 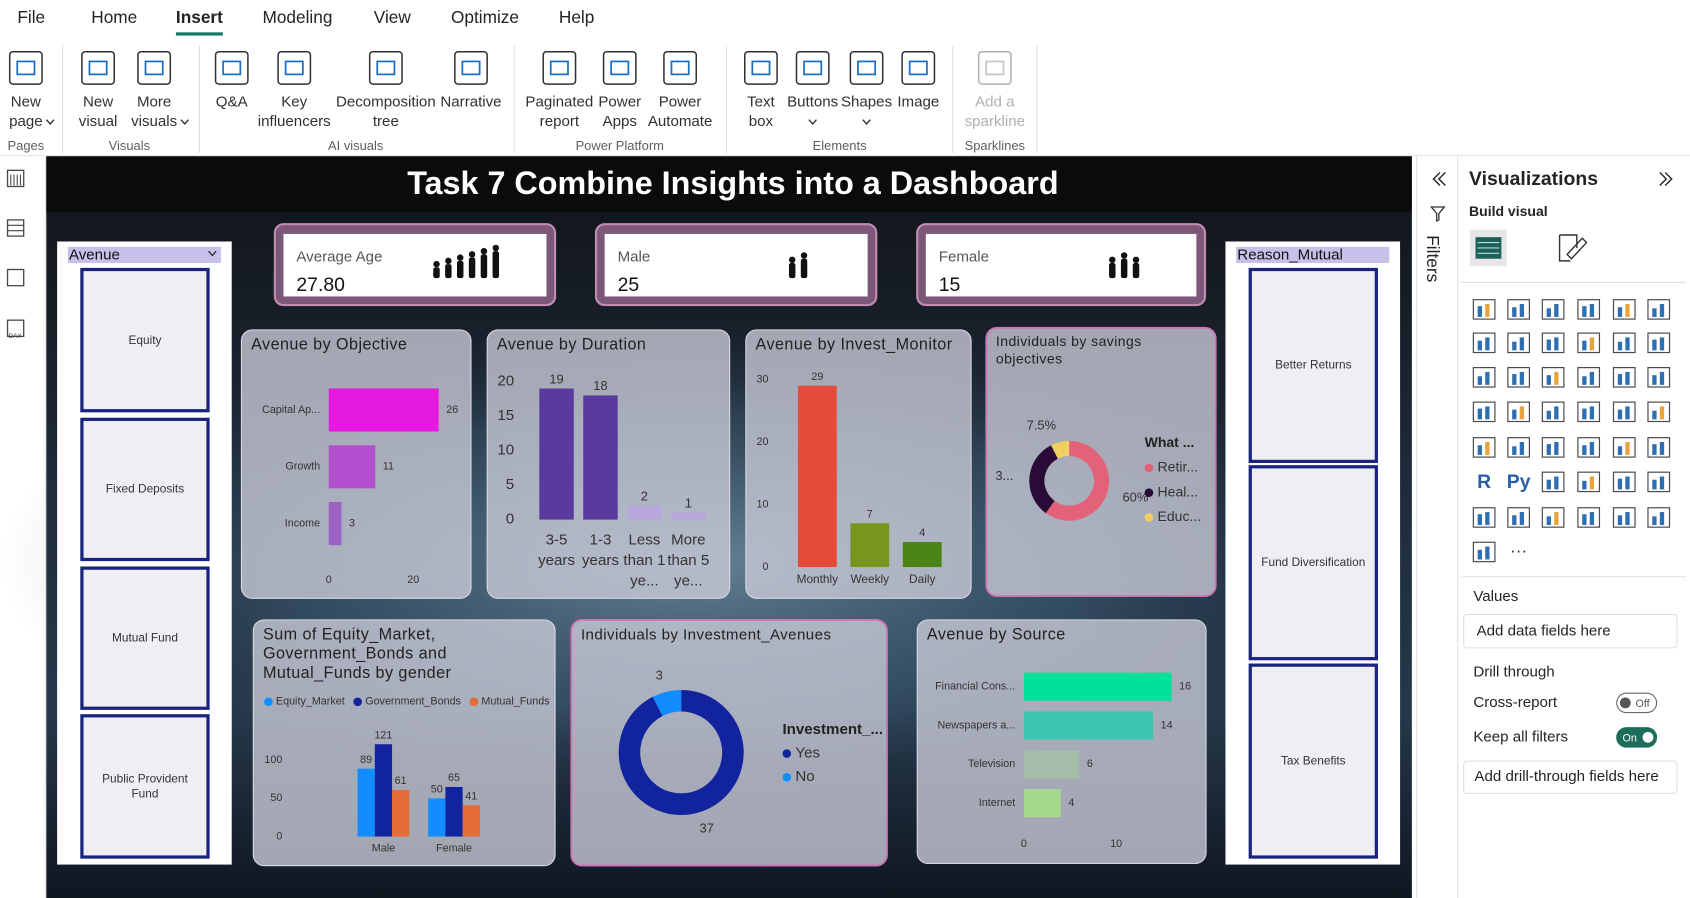 I want to click on ribbon-button-label: Q&A, so click(x=232, y=101).